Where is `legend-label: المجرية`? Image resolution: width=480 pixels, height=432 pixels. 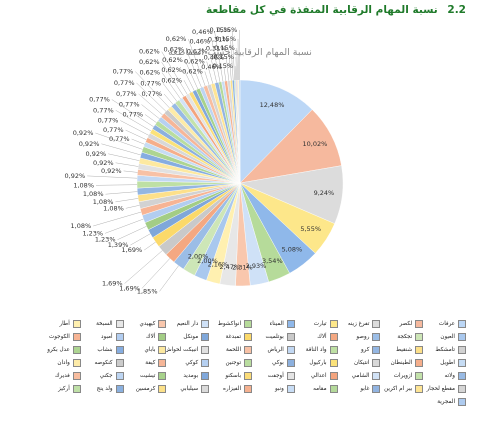
legend-label: المجرية is located at coordinates (446, 401).